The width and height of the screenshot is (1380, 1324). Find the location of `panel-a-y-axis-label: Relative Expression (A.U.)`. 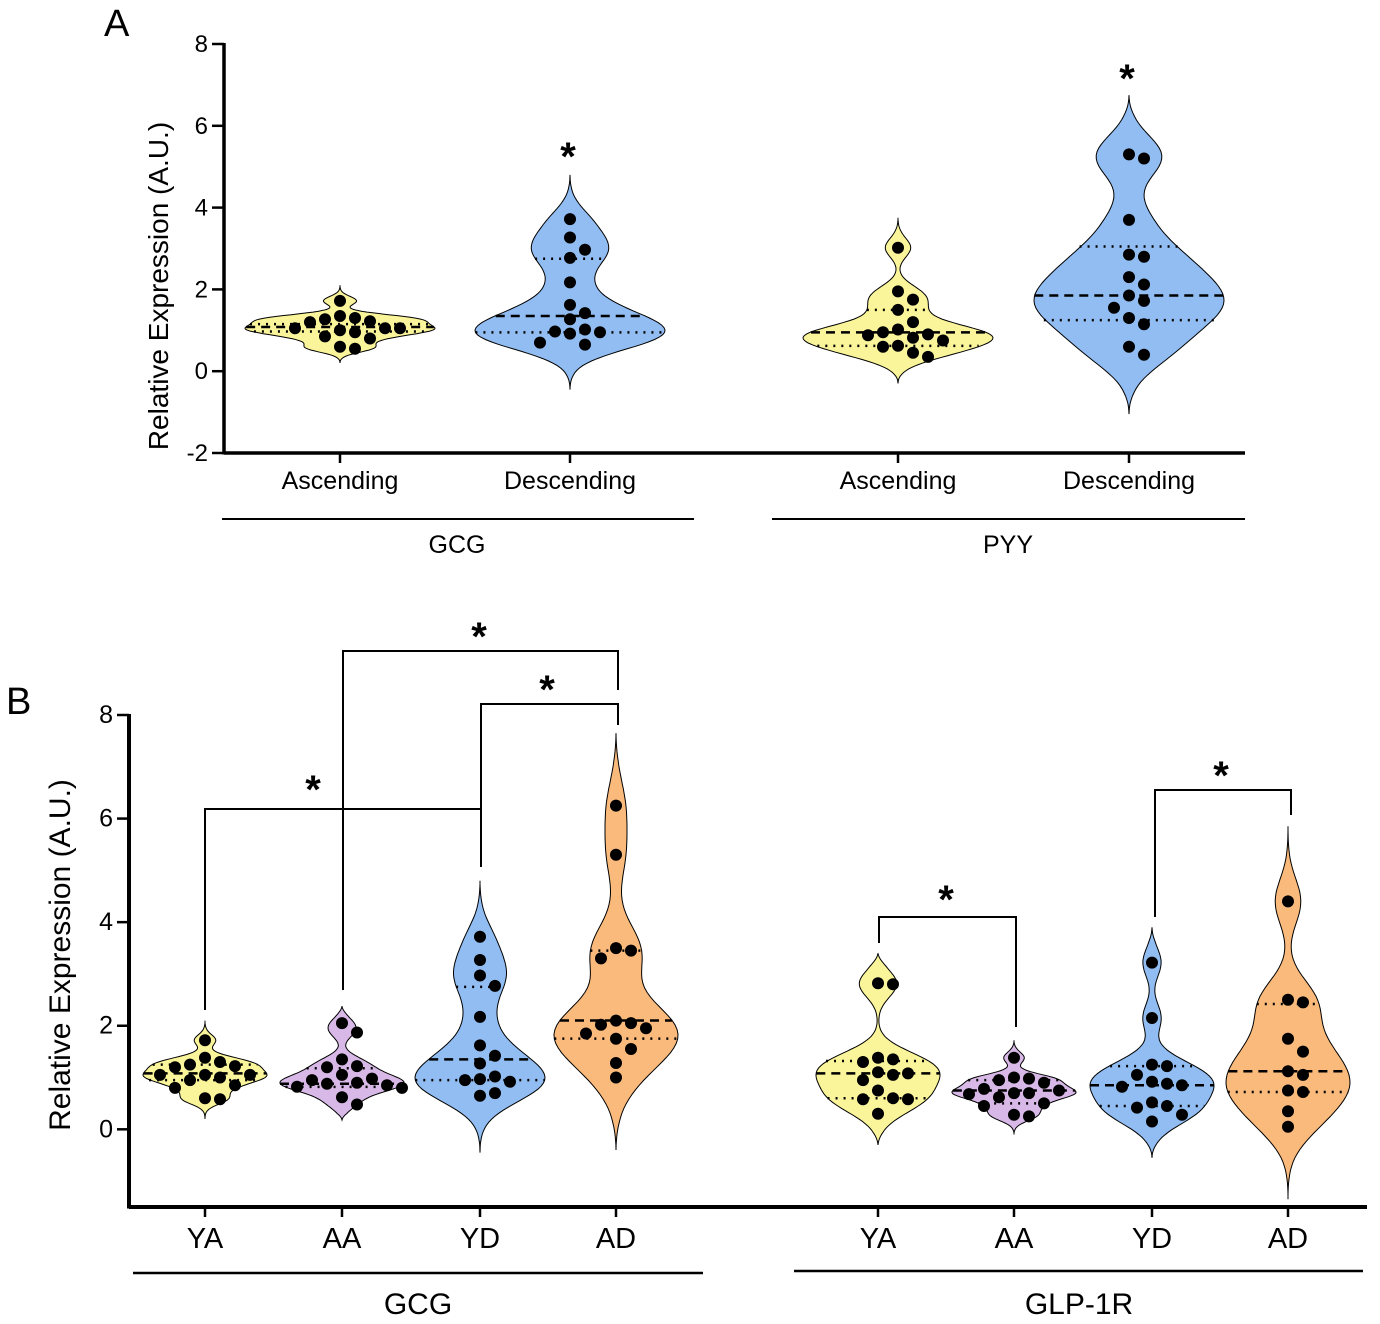

panel-a-y-axis-label: Relative Expression (A.U.) is located at coordinates (158, 286).